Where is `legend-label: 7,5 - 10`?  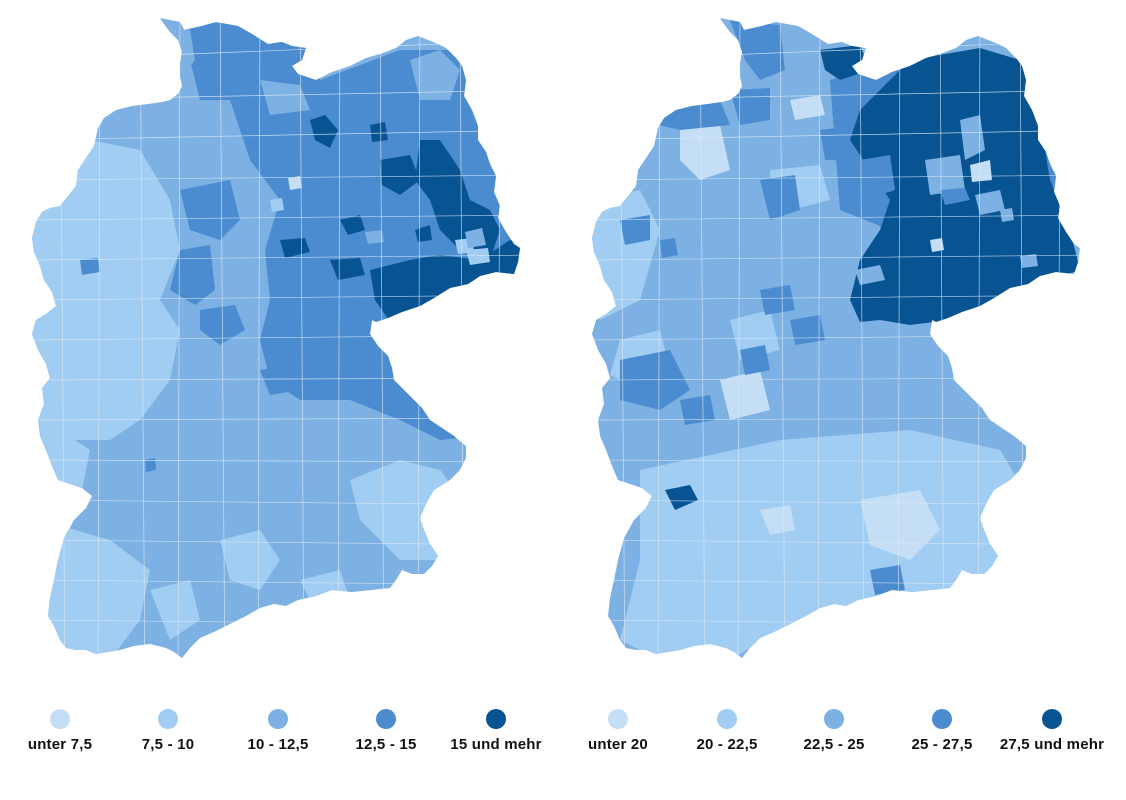
legend-label: 7,5 - 10 is located at coordinates (168, 744).